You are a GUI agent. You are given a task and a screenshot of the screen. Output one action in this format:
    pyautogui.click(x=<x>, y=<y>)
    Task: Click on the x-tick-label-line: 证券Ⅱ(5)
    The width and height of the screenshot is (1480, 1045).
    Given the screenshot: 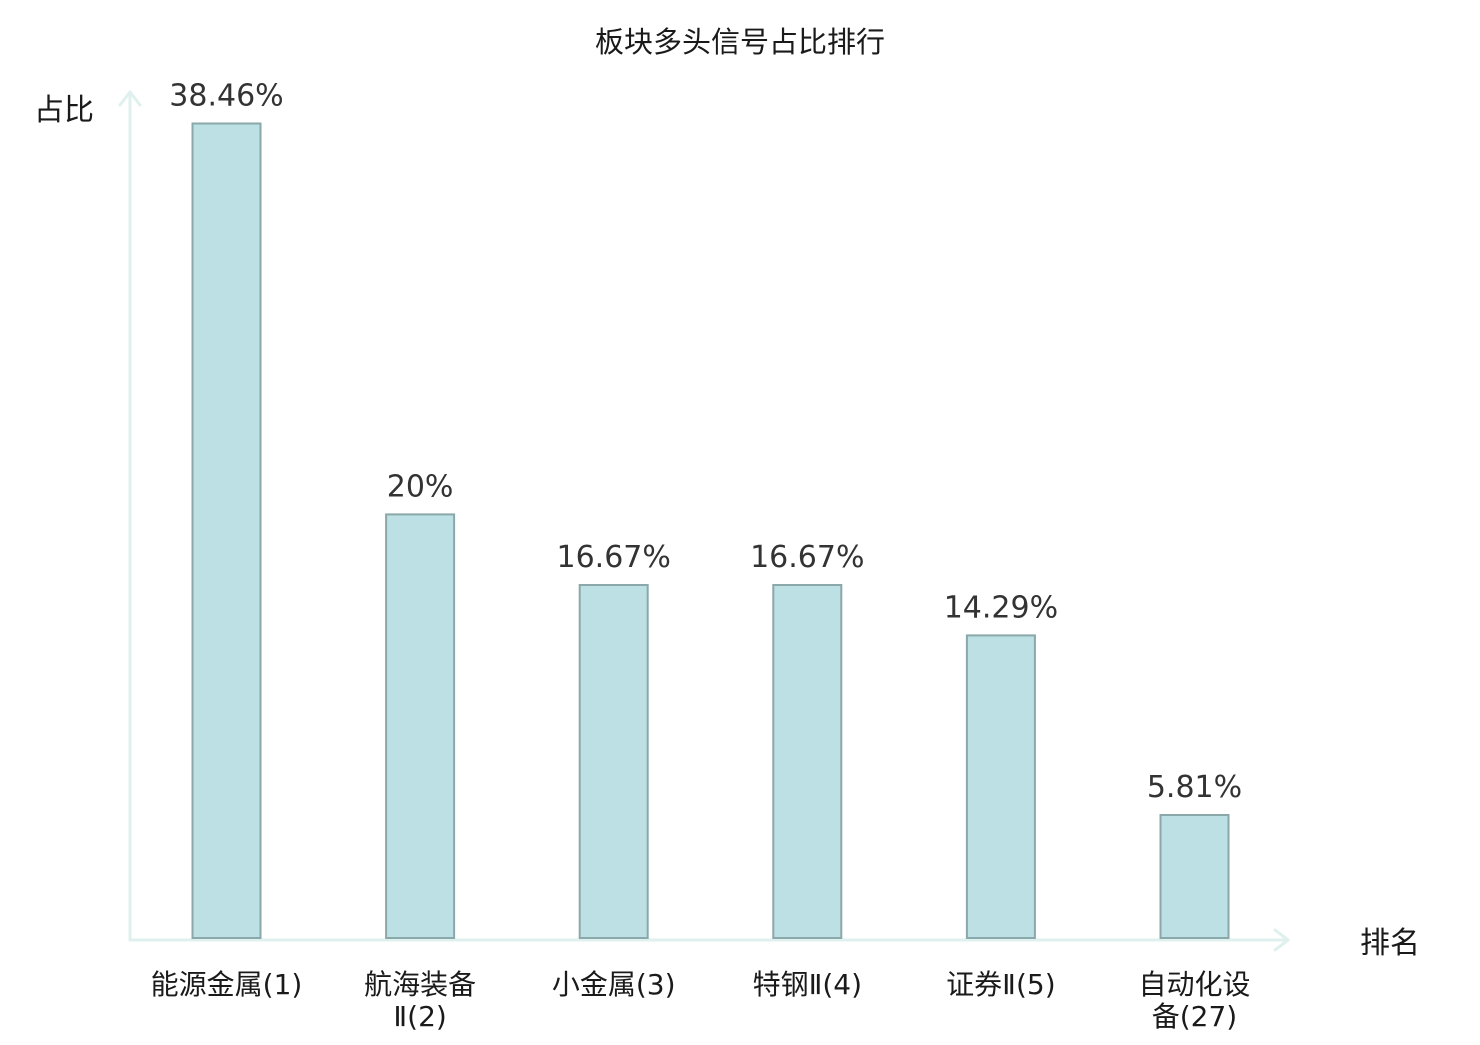 What is the action you would take?
    pyautogui.click(x=1000, y=984)
    